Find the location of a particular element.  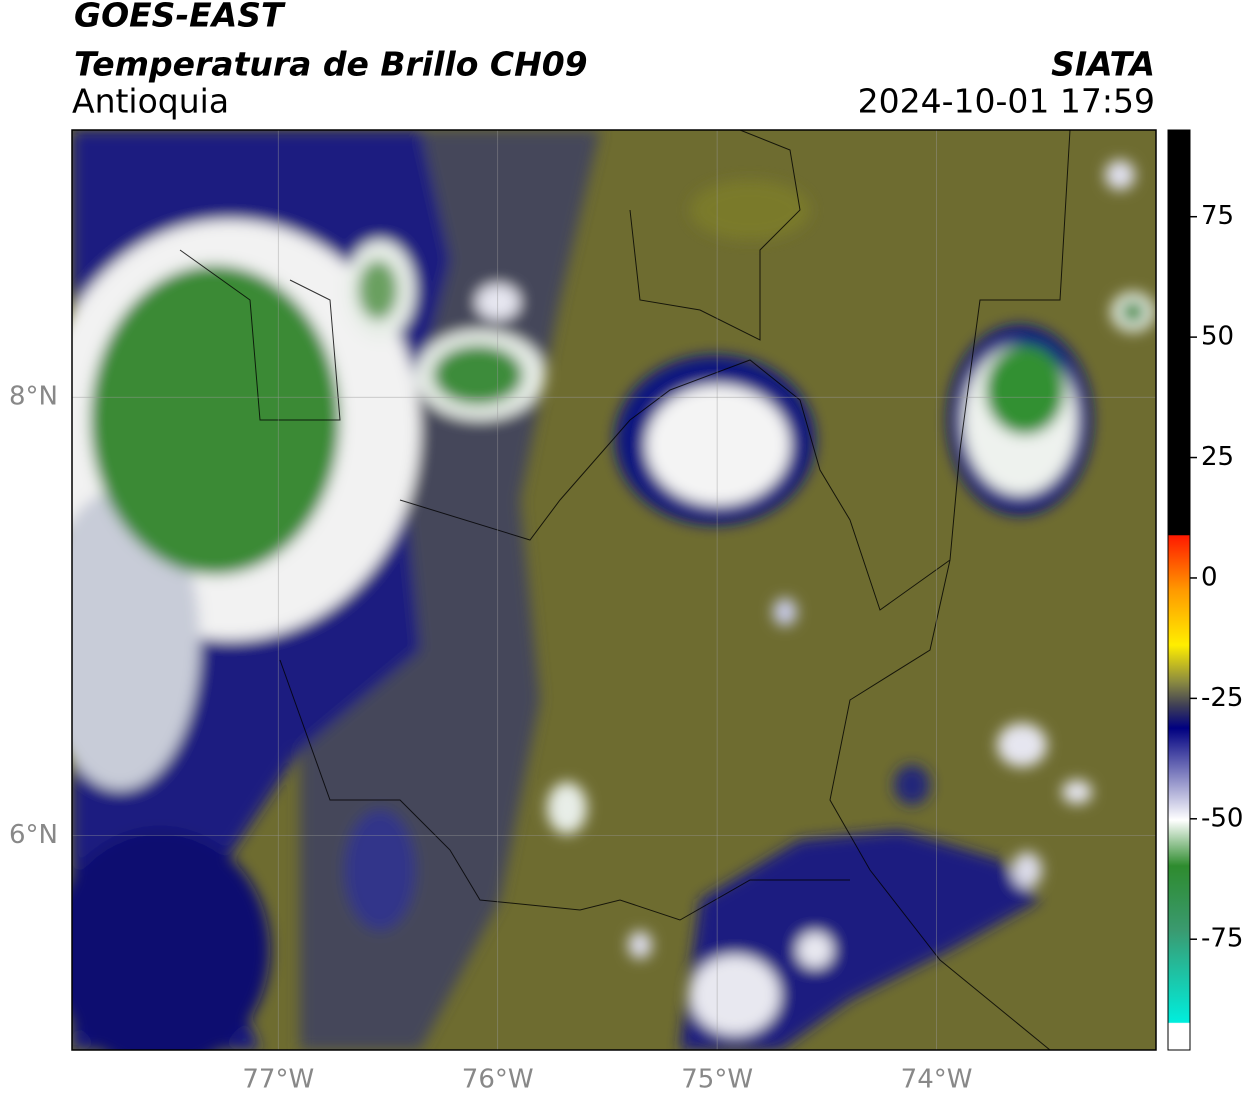

subtitle: Temperatura de Brillo CH09 is located at coordinates (331, 64).